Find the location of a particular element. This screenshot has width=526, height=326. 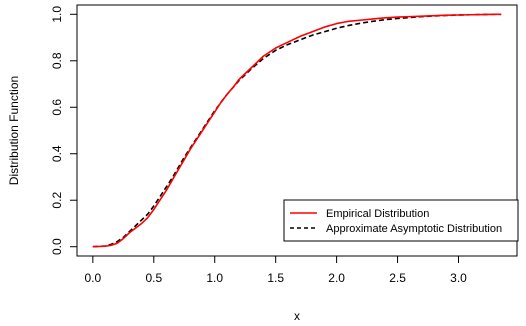

x-tick-label: 2.0 is located at coordinates (336, 278).